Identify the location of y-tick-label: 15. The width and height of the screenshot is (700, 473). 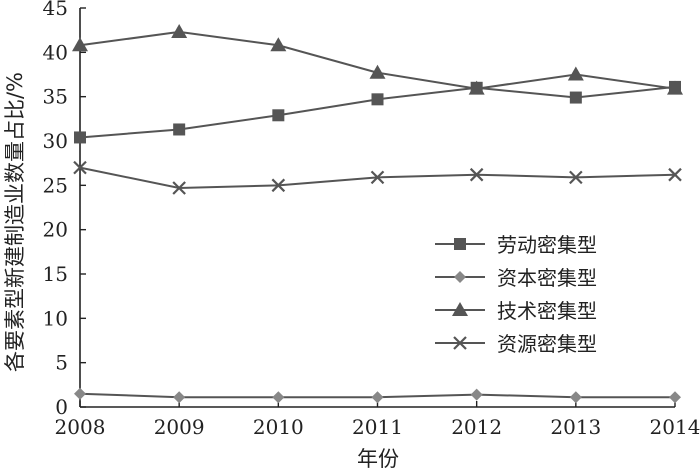
(55, 274).